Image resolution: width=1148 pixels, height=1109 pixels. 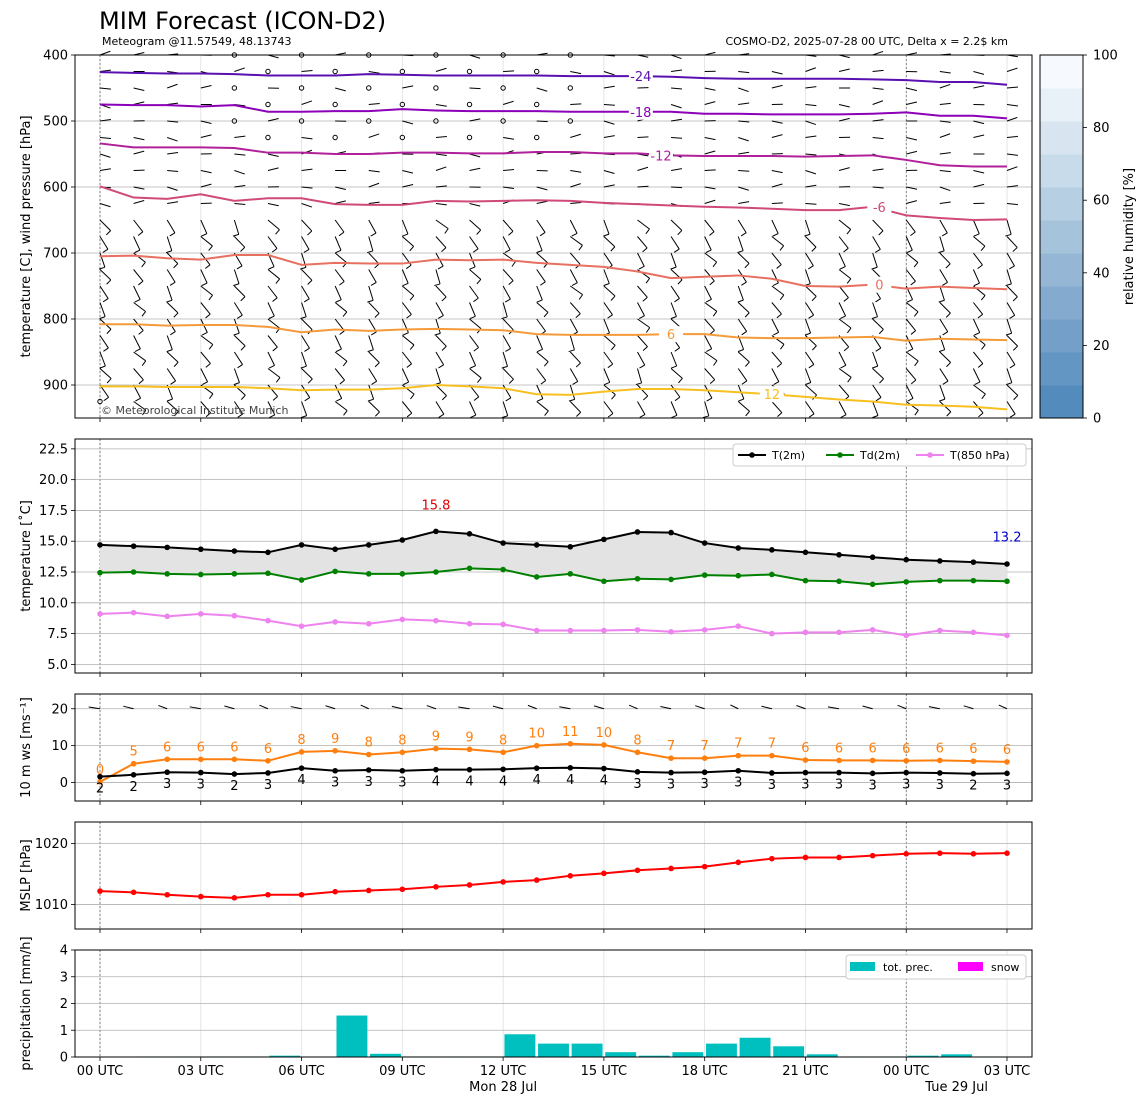 I want to click on legend-label: T(850 hPa), so click(x=979, y=455).